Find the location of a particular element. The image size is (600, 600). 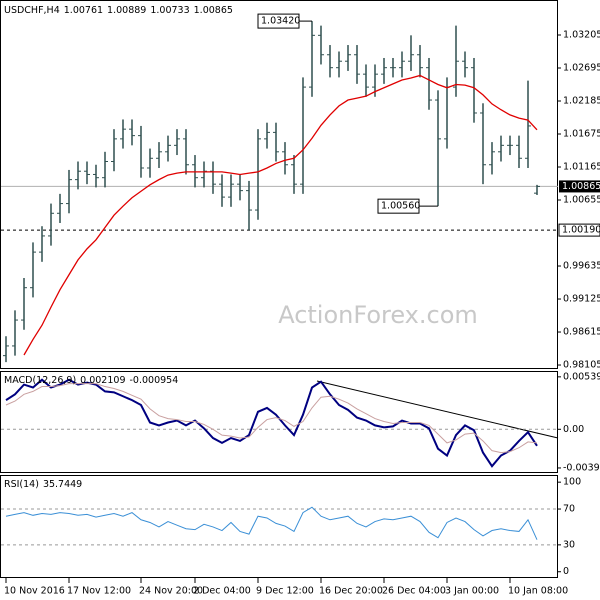

y-tick-label: 1.00655 is located at coordinates (581, 200).